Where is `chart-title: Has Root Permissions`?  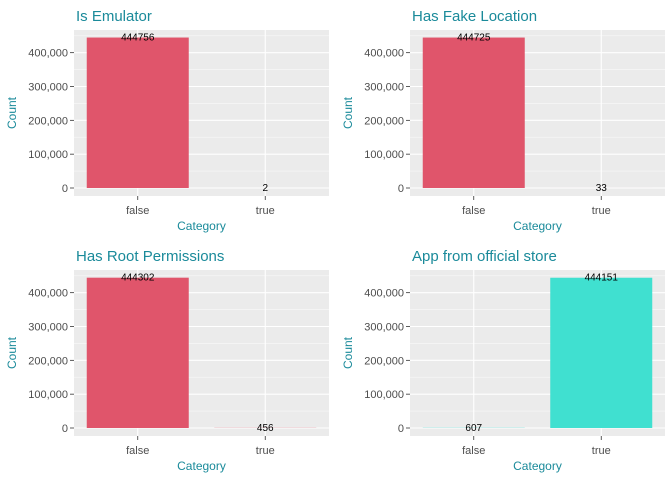 chart-title: Has Root Permissions is located at coordinates (150, 256).